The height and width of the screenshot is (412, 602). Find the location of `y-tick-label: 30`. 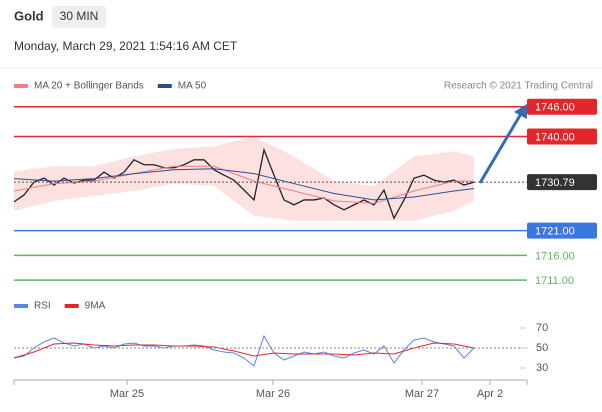

y-tick-label: 30 is located at coordinates (542, 368).